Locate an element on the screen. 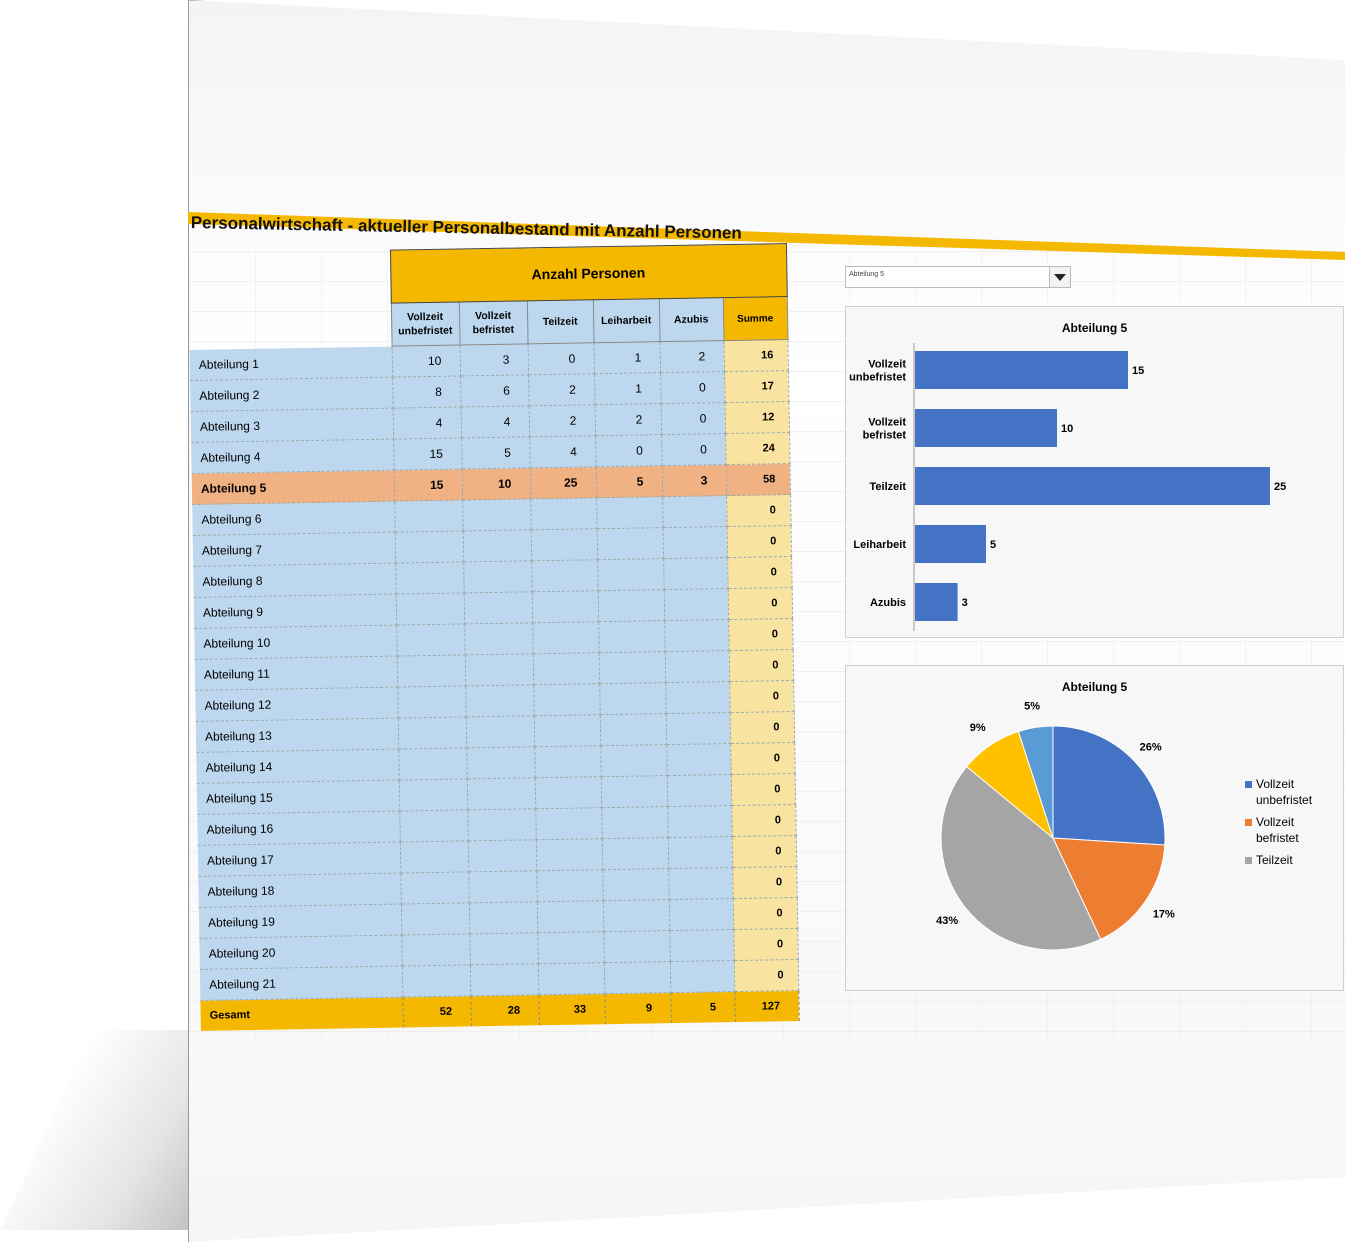 The image size is (1345, 1242). table-cell: 25 is located at coordinates (563, 482).